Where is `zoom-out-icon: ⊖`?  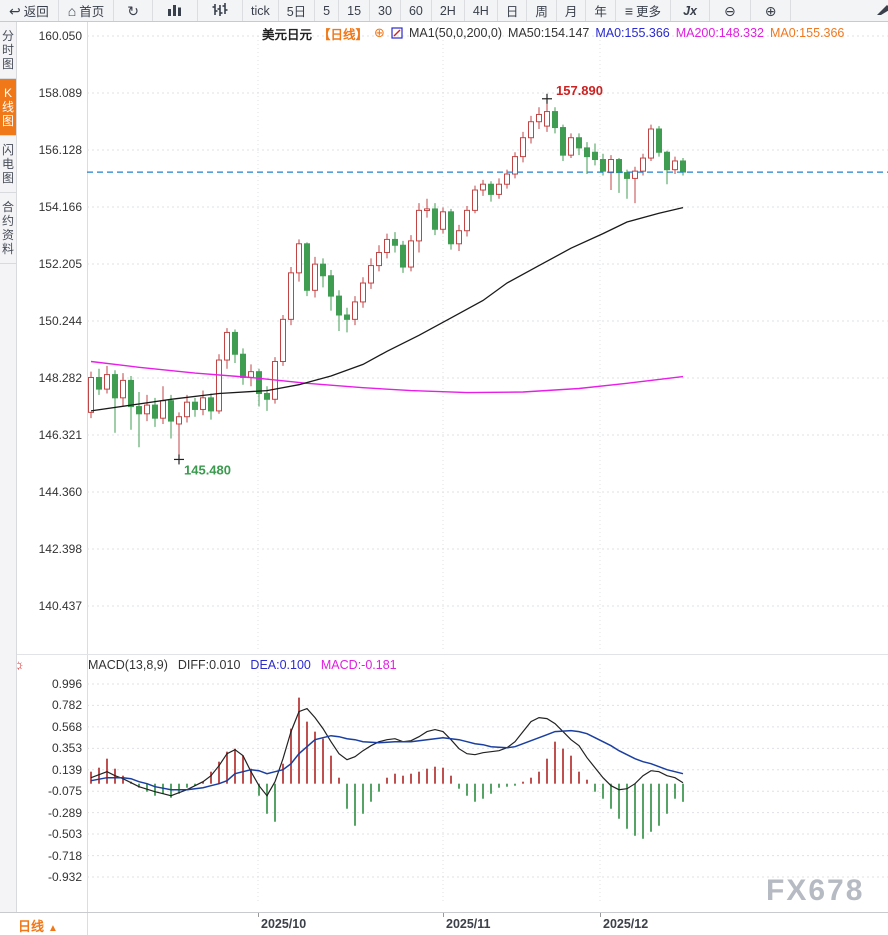
zoom-out-icon: ⊖ is located at coordinates (729, 10).